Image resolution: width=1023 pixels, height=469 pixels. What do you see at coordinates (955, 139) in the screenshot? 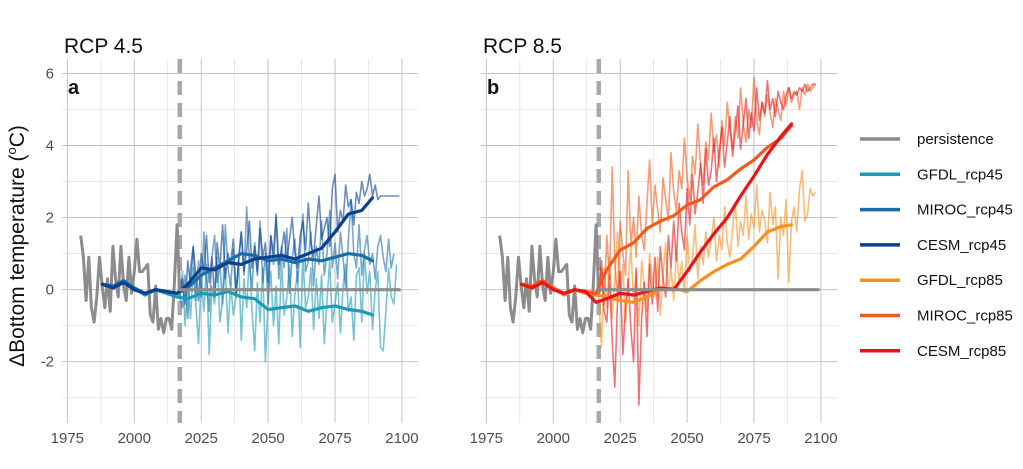
I see `legend-label: persistence` at bounding box center [955, 139].